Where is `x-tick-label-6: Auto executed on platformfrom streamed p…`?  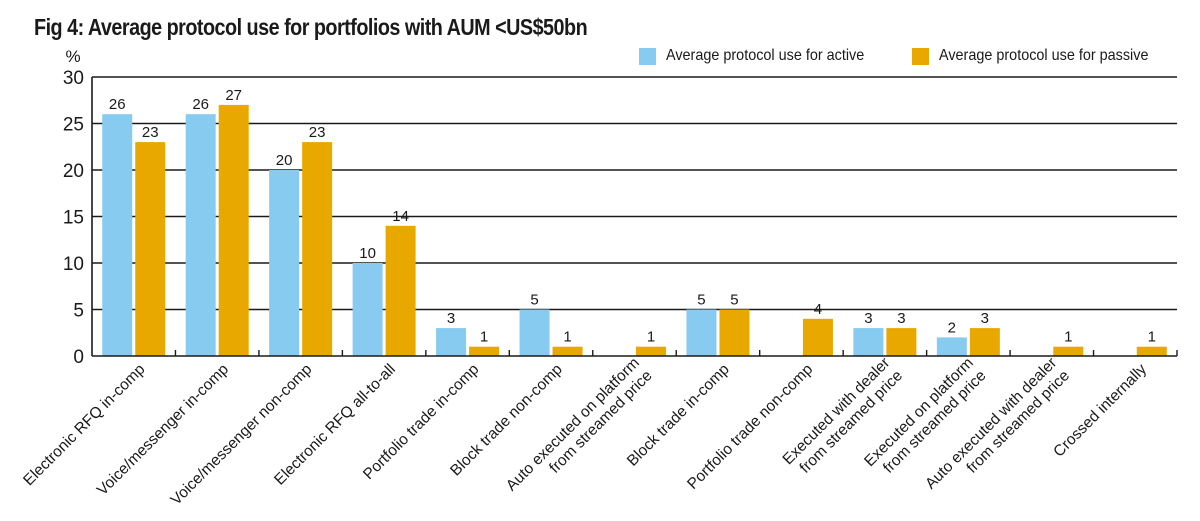
x-tick-label-6: Auto executed on platformfrom streamed p… is located at coordinates (579, 430).